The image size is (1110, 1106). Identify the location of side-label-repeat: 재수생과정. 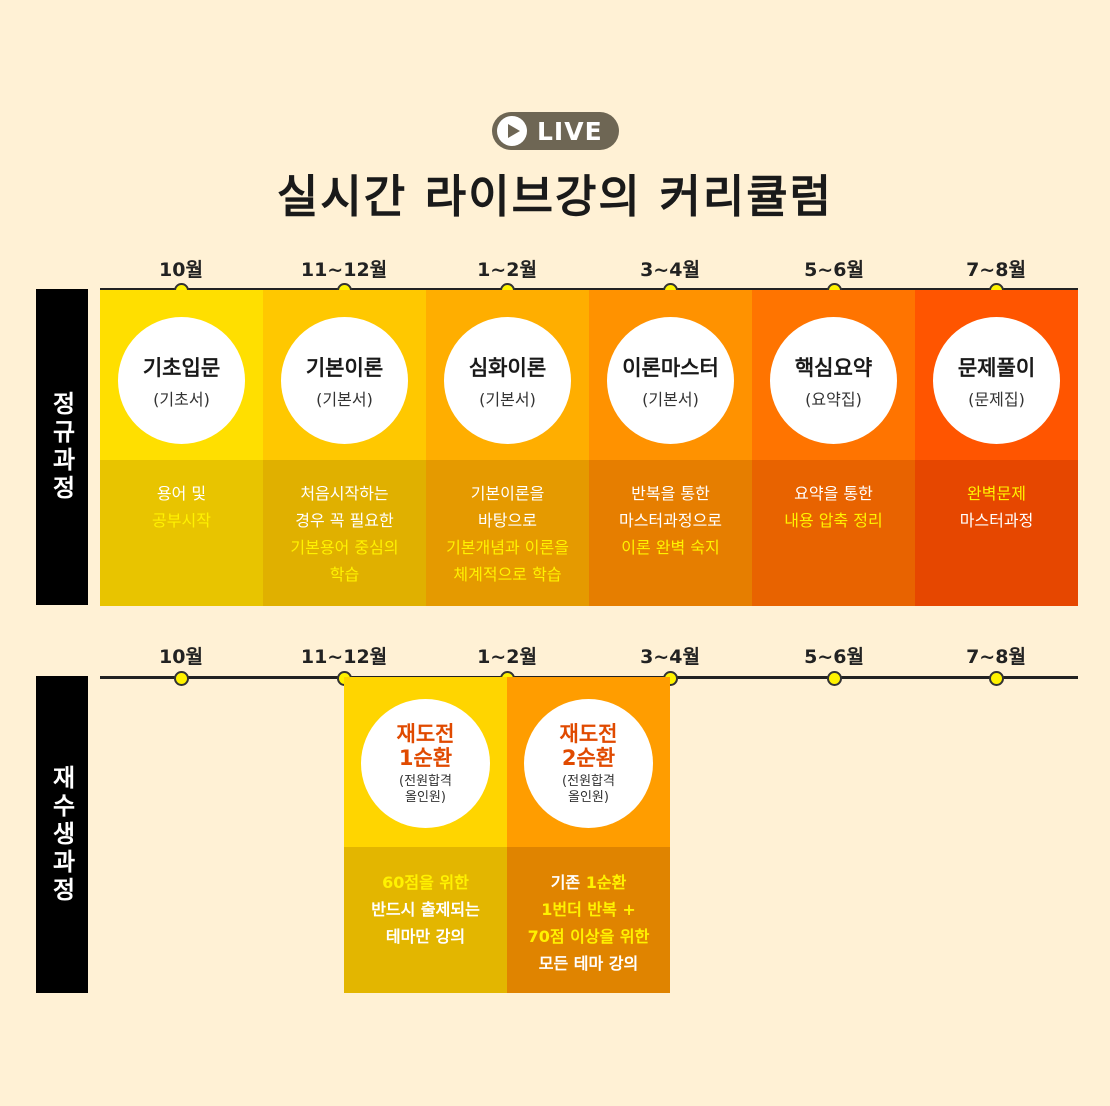
(62, 834).